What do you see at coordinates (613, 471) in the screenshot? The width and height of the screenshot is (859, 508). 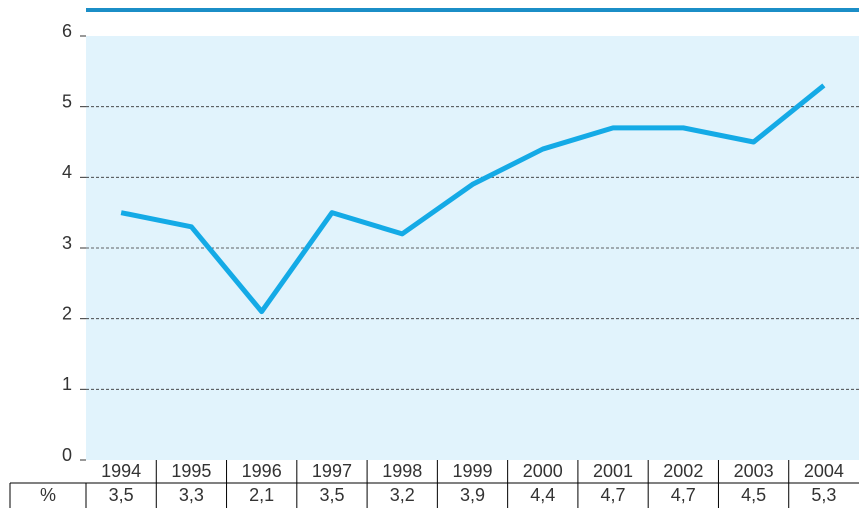 I see `x-tick-label: 2001` at bounding box center [613, 471].